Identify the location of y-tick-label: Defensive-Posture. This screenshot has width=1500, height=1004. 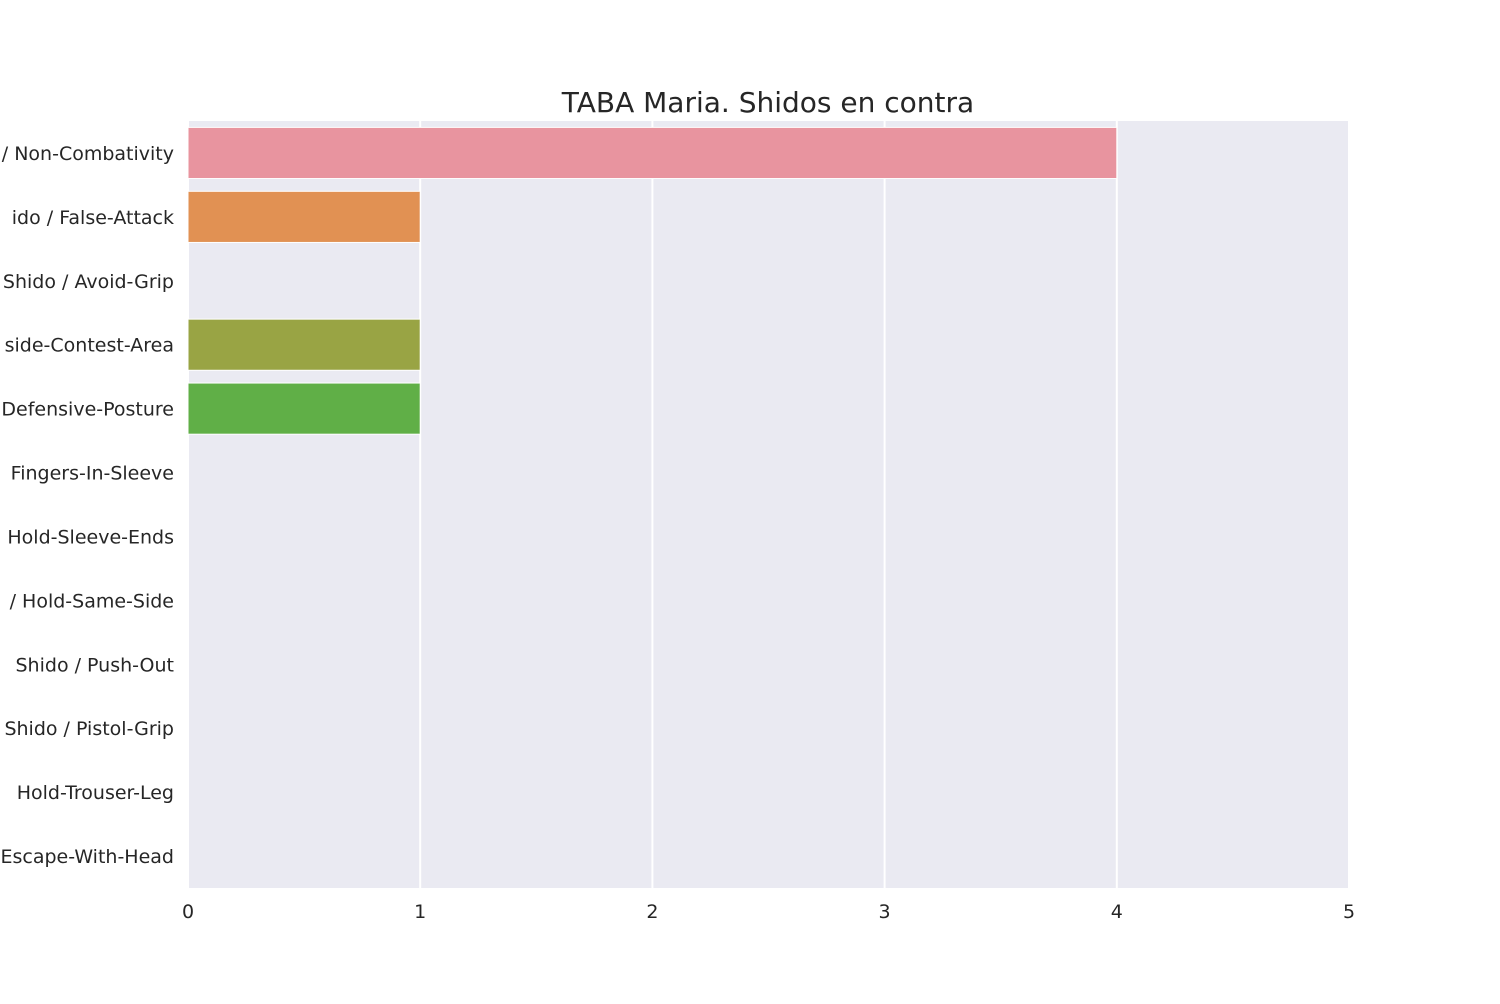
(87, 410).